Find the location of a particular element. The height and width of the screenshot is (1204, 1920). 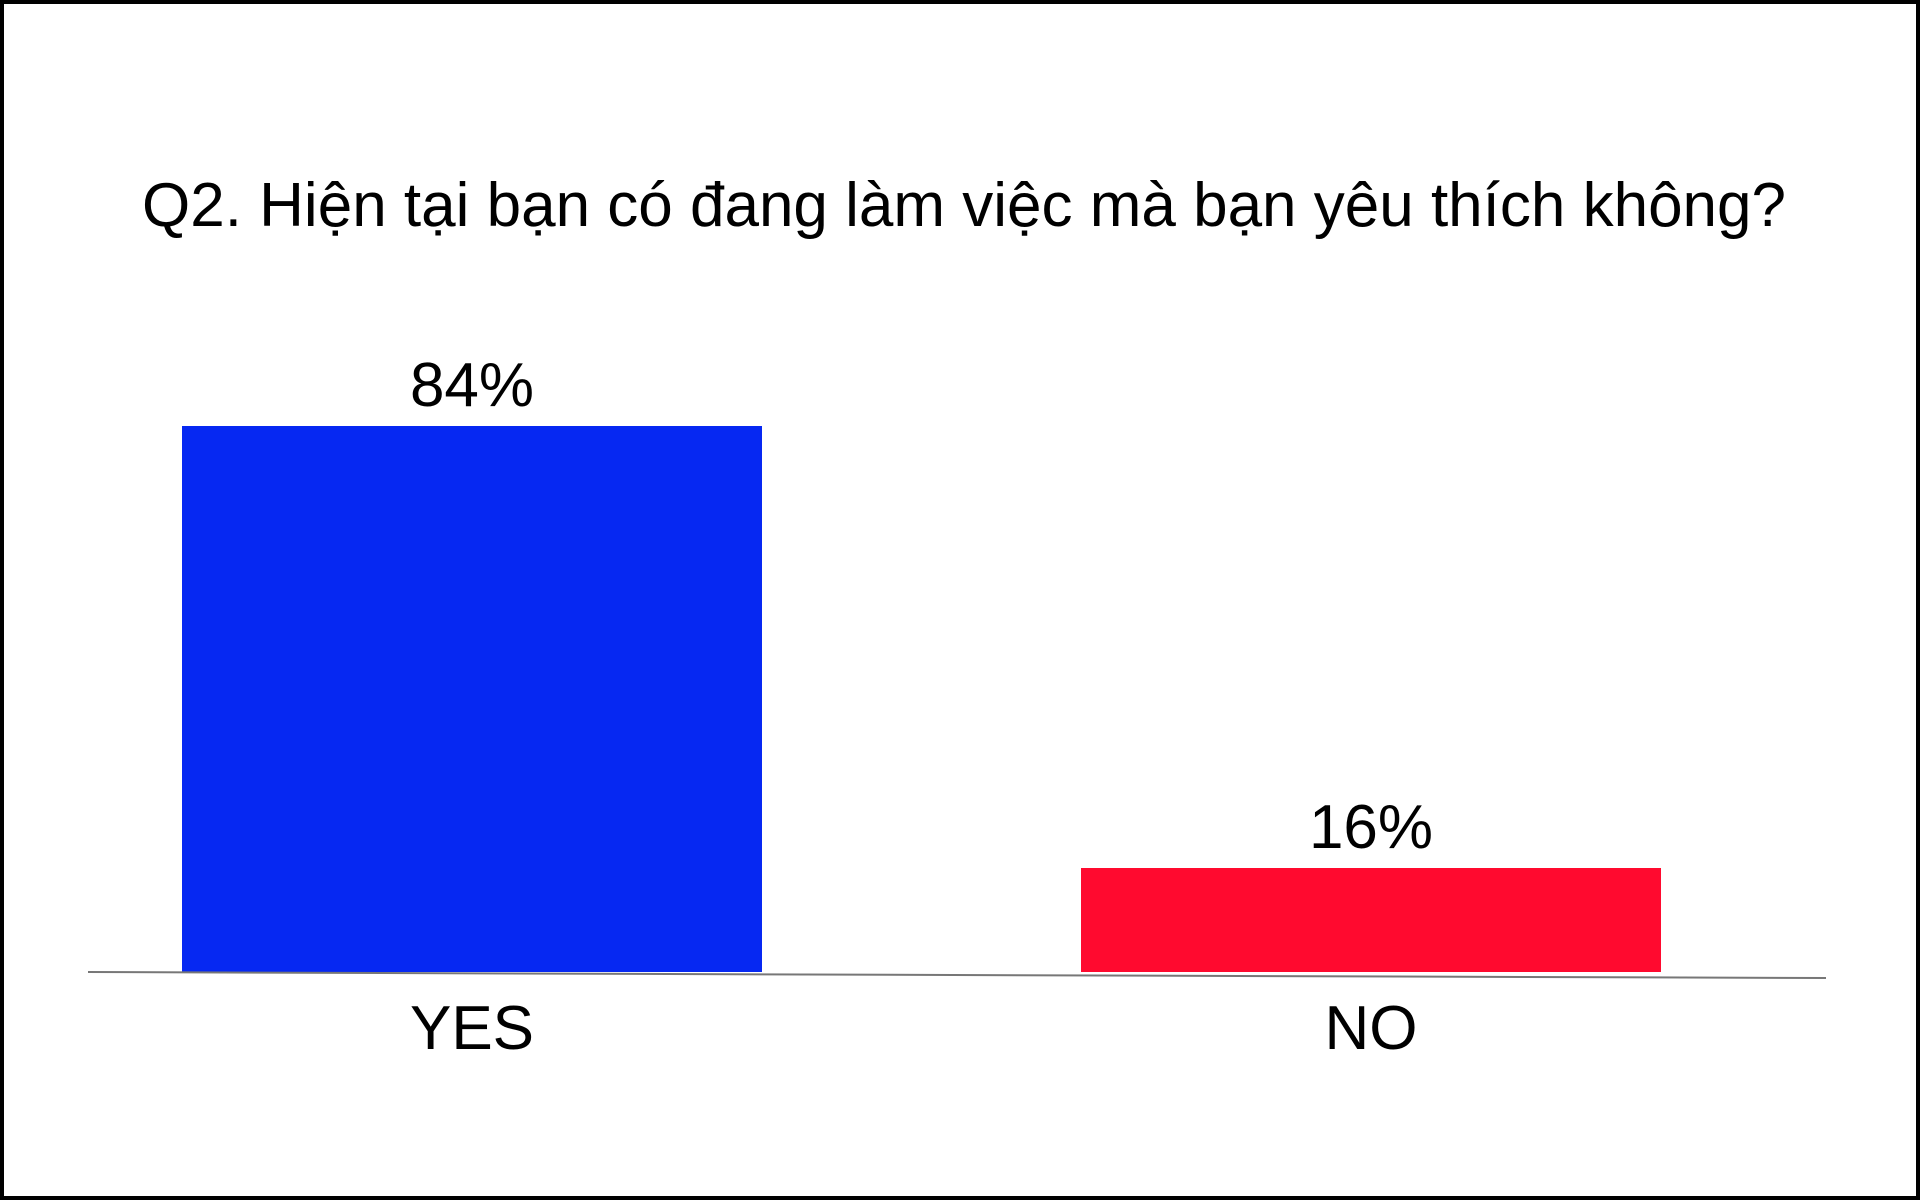

value-label-no: 16% is located at coordinates (1371, 827).